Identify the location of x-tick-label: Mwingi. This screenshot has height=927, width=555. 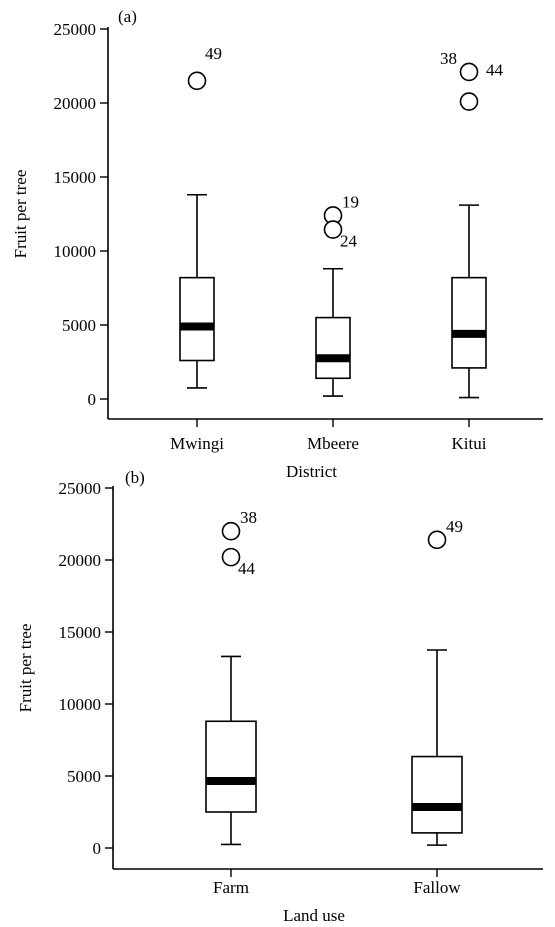
(197, 443).